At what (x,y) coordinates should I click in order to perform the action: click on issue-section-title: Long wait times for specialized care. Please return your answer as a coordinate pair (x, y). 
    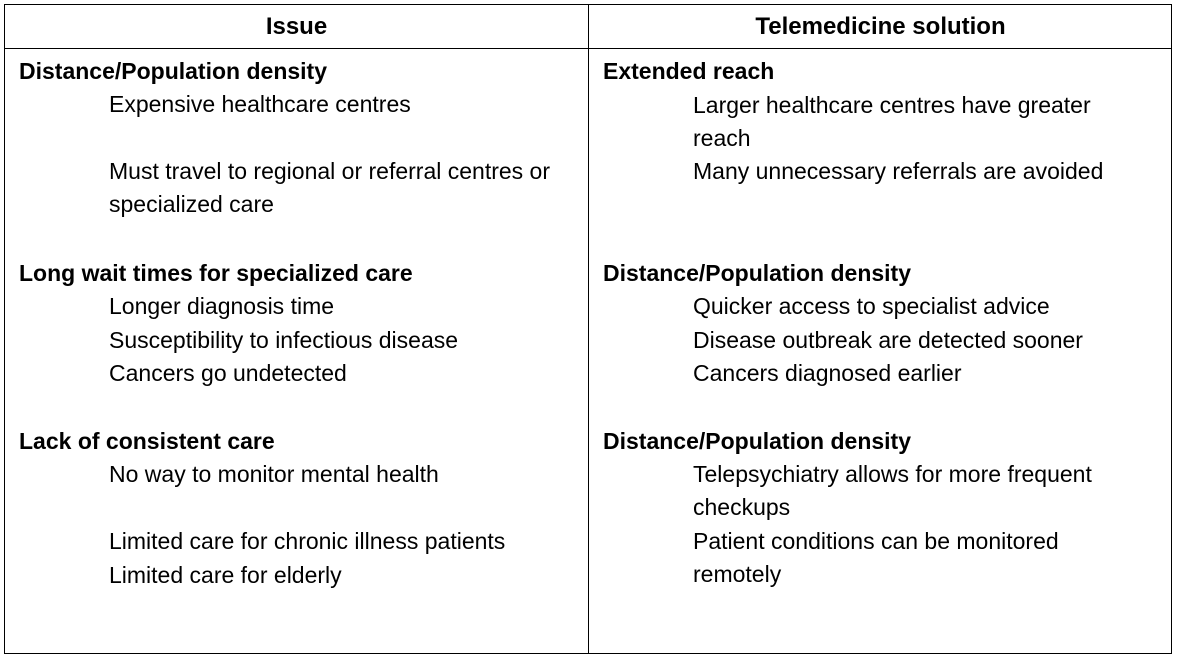
    Looking at the image, I should click on (216, 273).